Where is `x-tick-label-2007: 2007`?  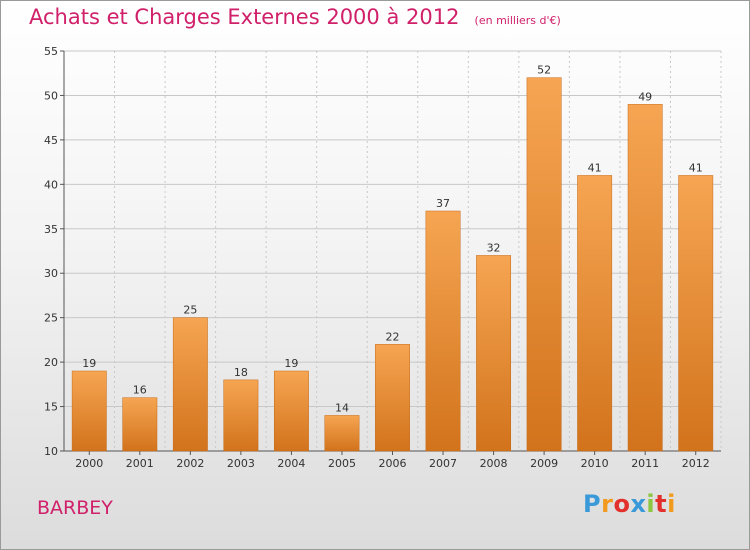 x-tick-label-2007: 2007 is located at coordinates (443, 463).